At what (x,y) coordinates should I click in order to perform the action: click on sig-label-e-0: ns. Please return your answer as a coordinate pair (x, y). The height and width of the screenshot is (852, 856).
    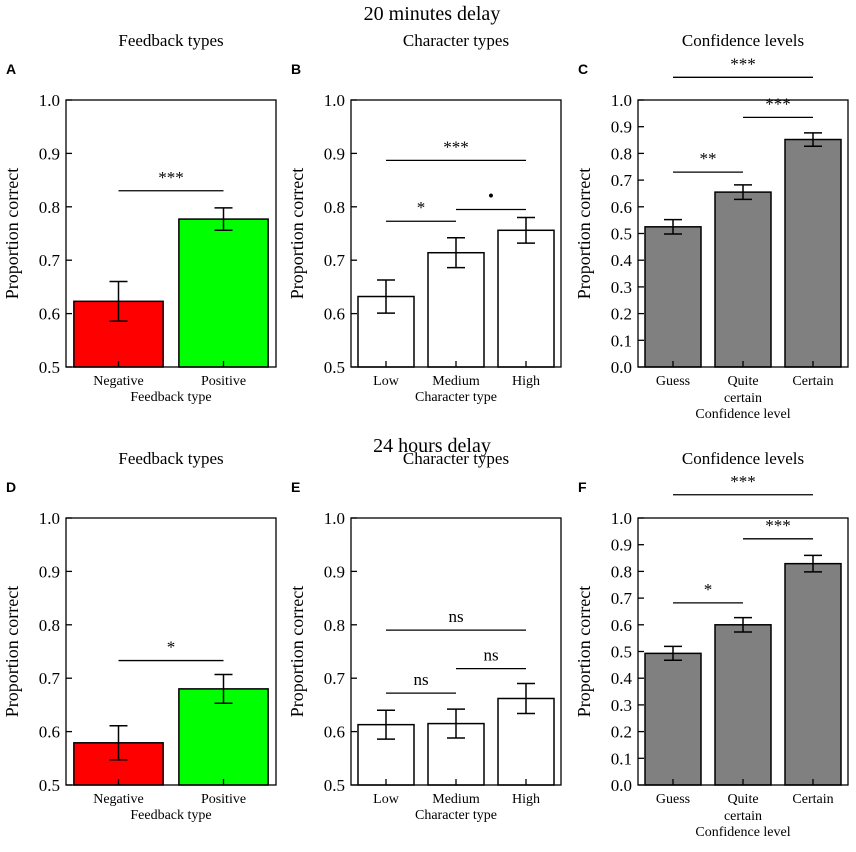
    Looking at the image, I should click on (420, 679).